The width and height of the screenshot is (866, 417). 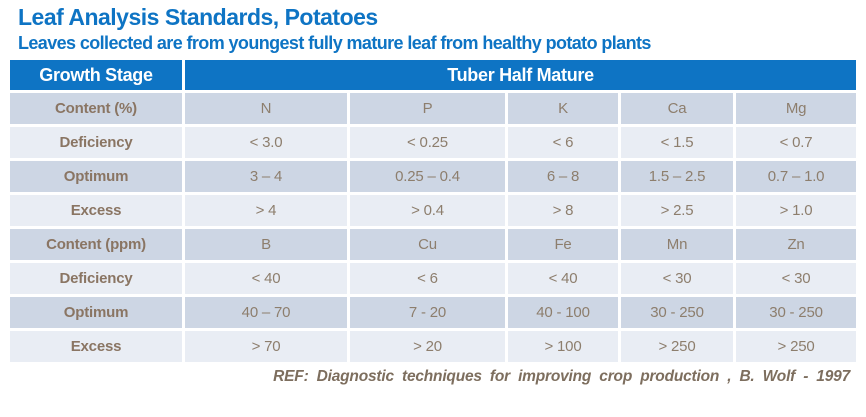 I want to click on value-cell: 0.25 – 0.4, so click(x=427, y=176).